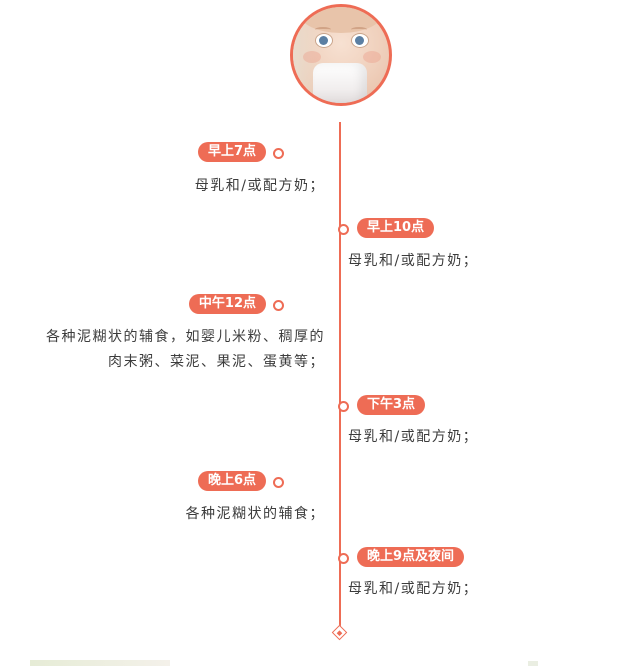 This screenshot has height=666, width=640. Describe the element at coordinates (231, 152) in the screenshot. I see `time-pill-7am: 早上7点` at that location.